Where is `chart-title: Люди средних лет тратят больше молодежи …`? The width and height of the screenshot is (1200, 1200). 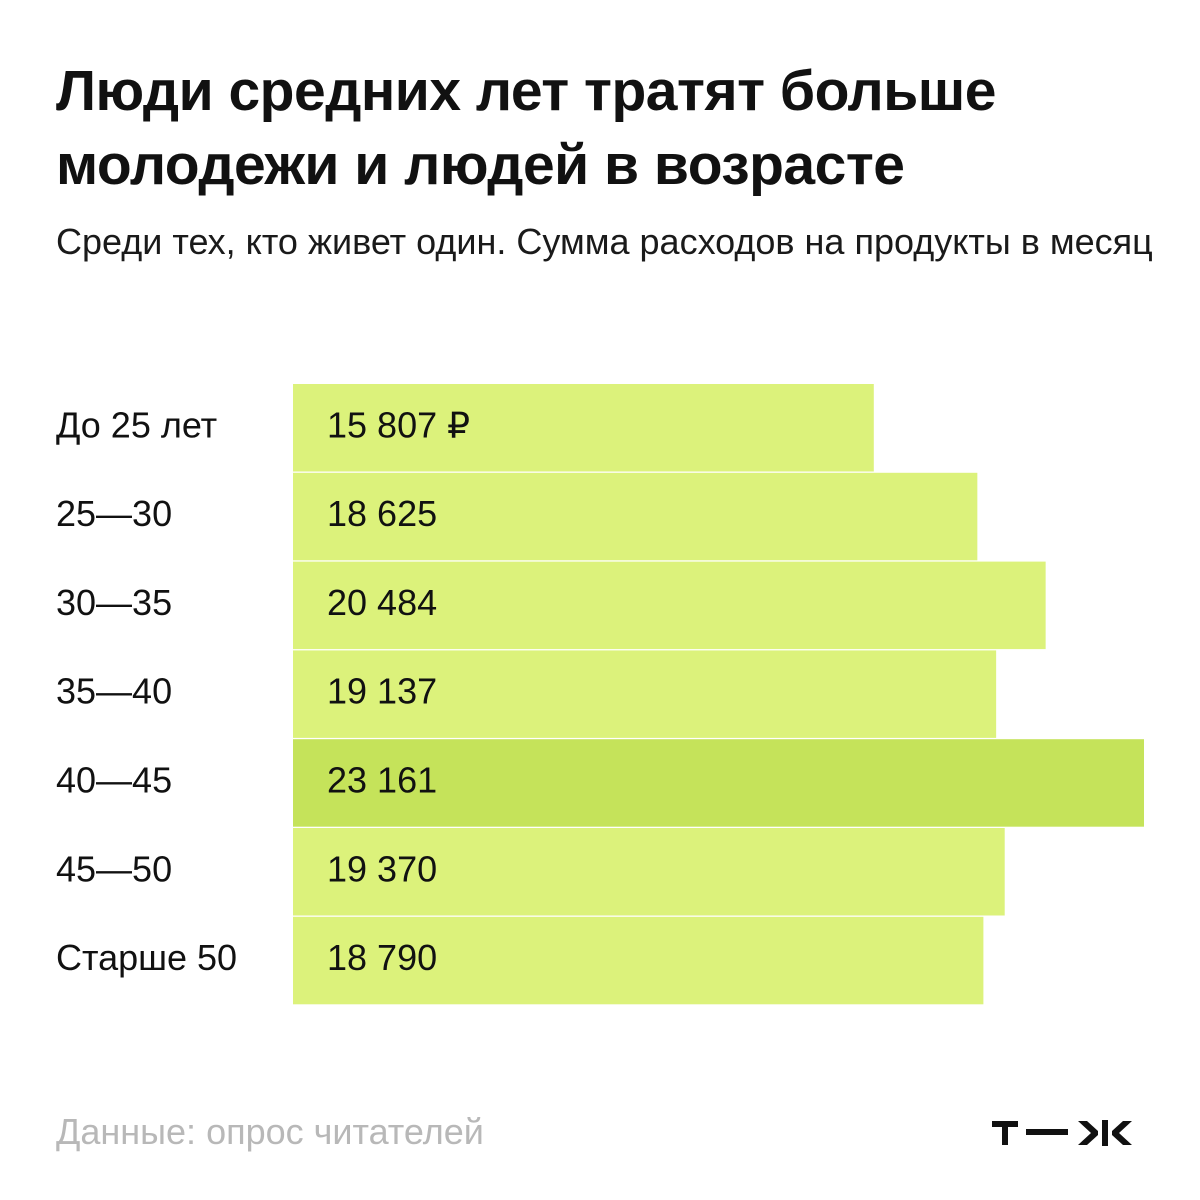 chart-title: Люди средних лет тратят больше молодежи … is located at coordinates (526, 128).